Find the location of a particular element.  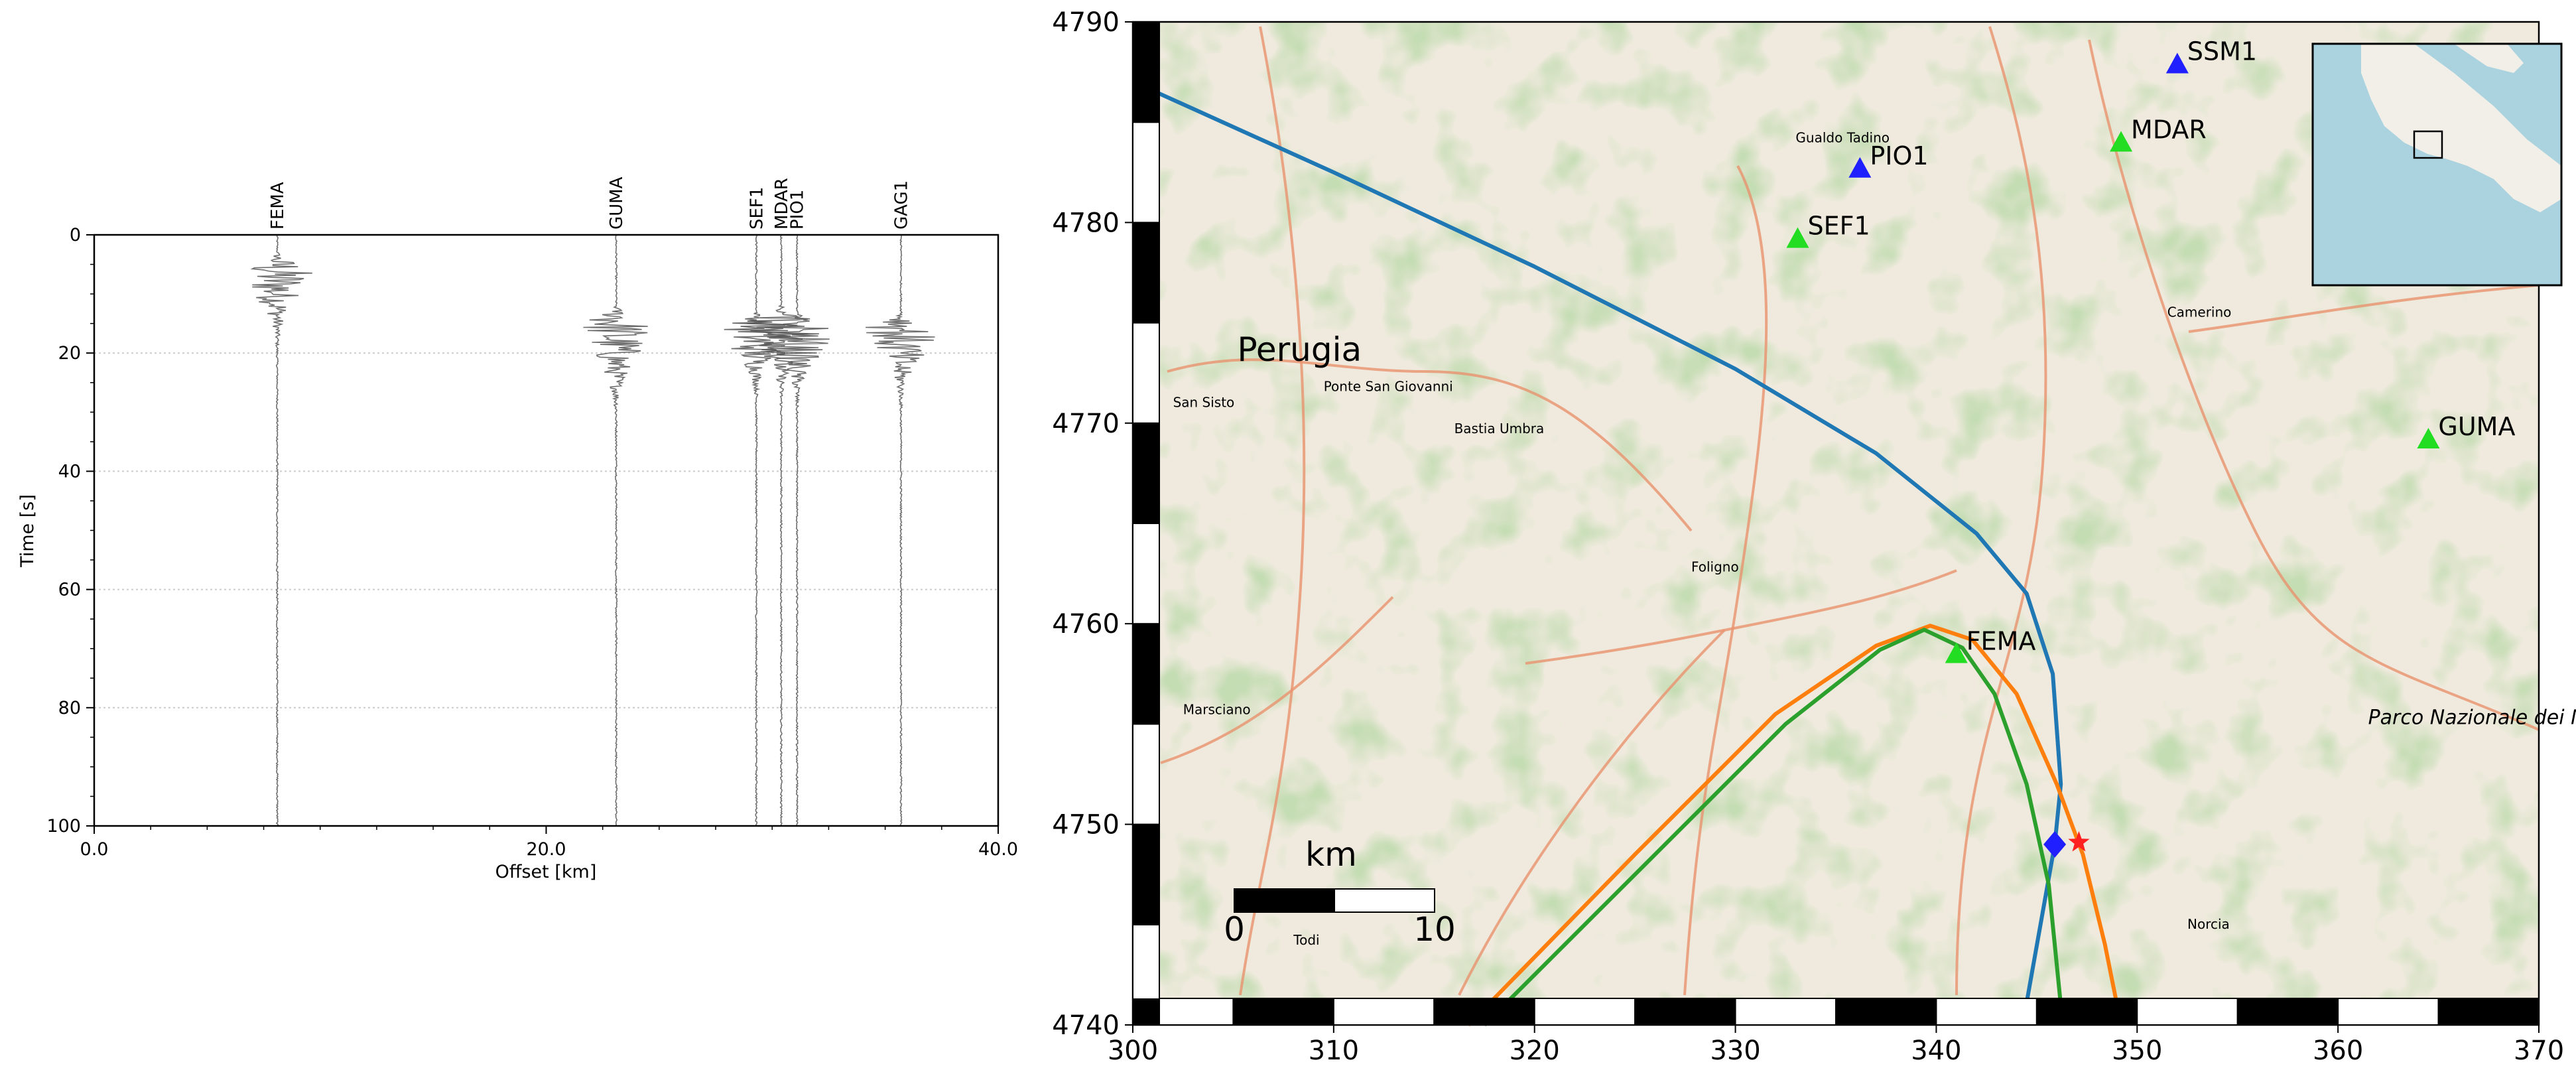

seismogram-traces is located at coordinates (593, 530).